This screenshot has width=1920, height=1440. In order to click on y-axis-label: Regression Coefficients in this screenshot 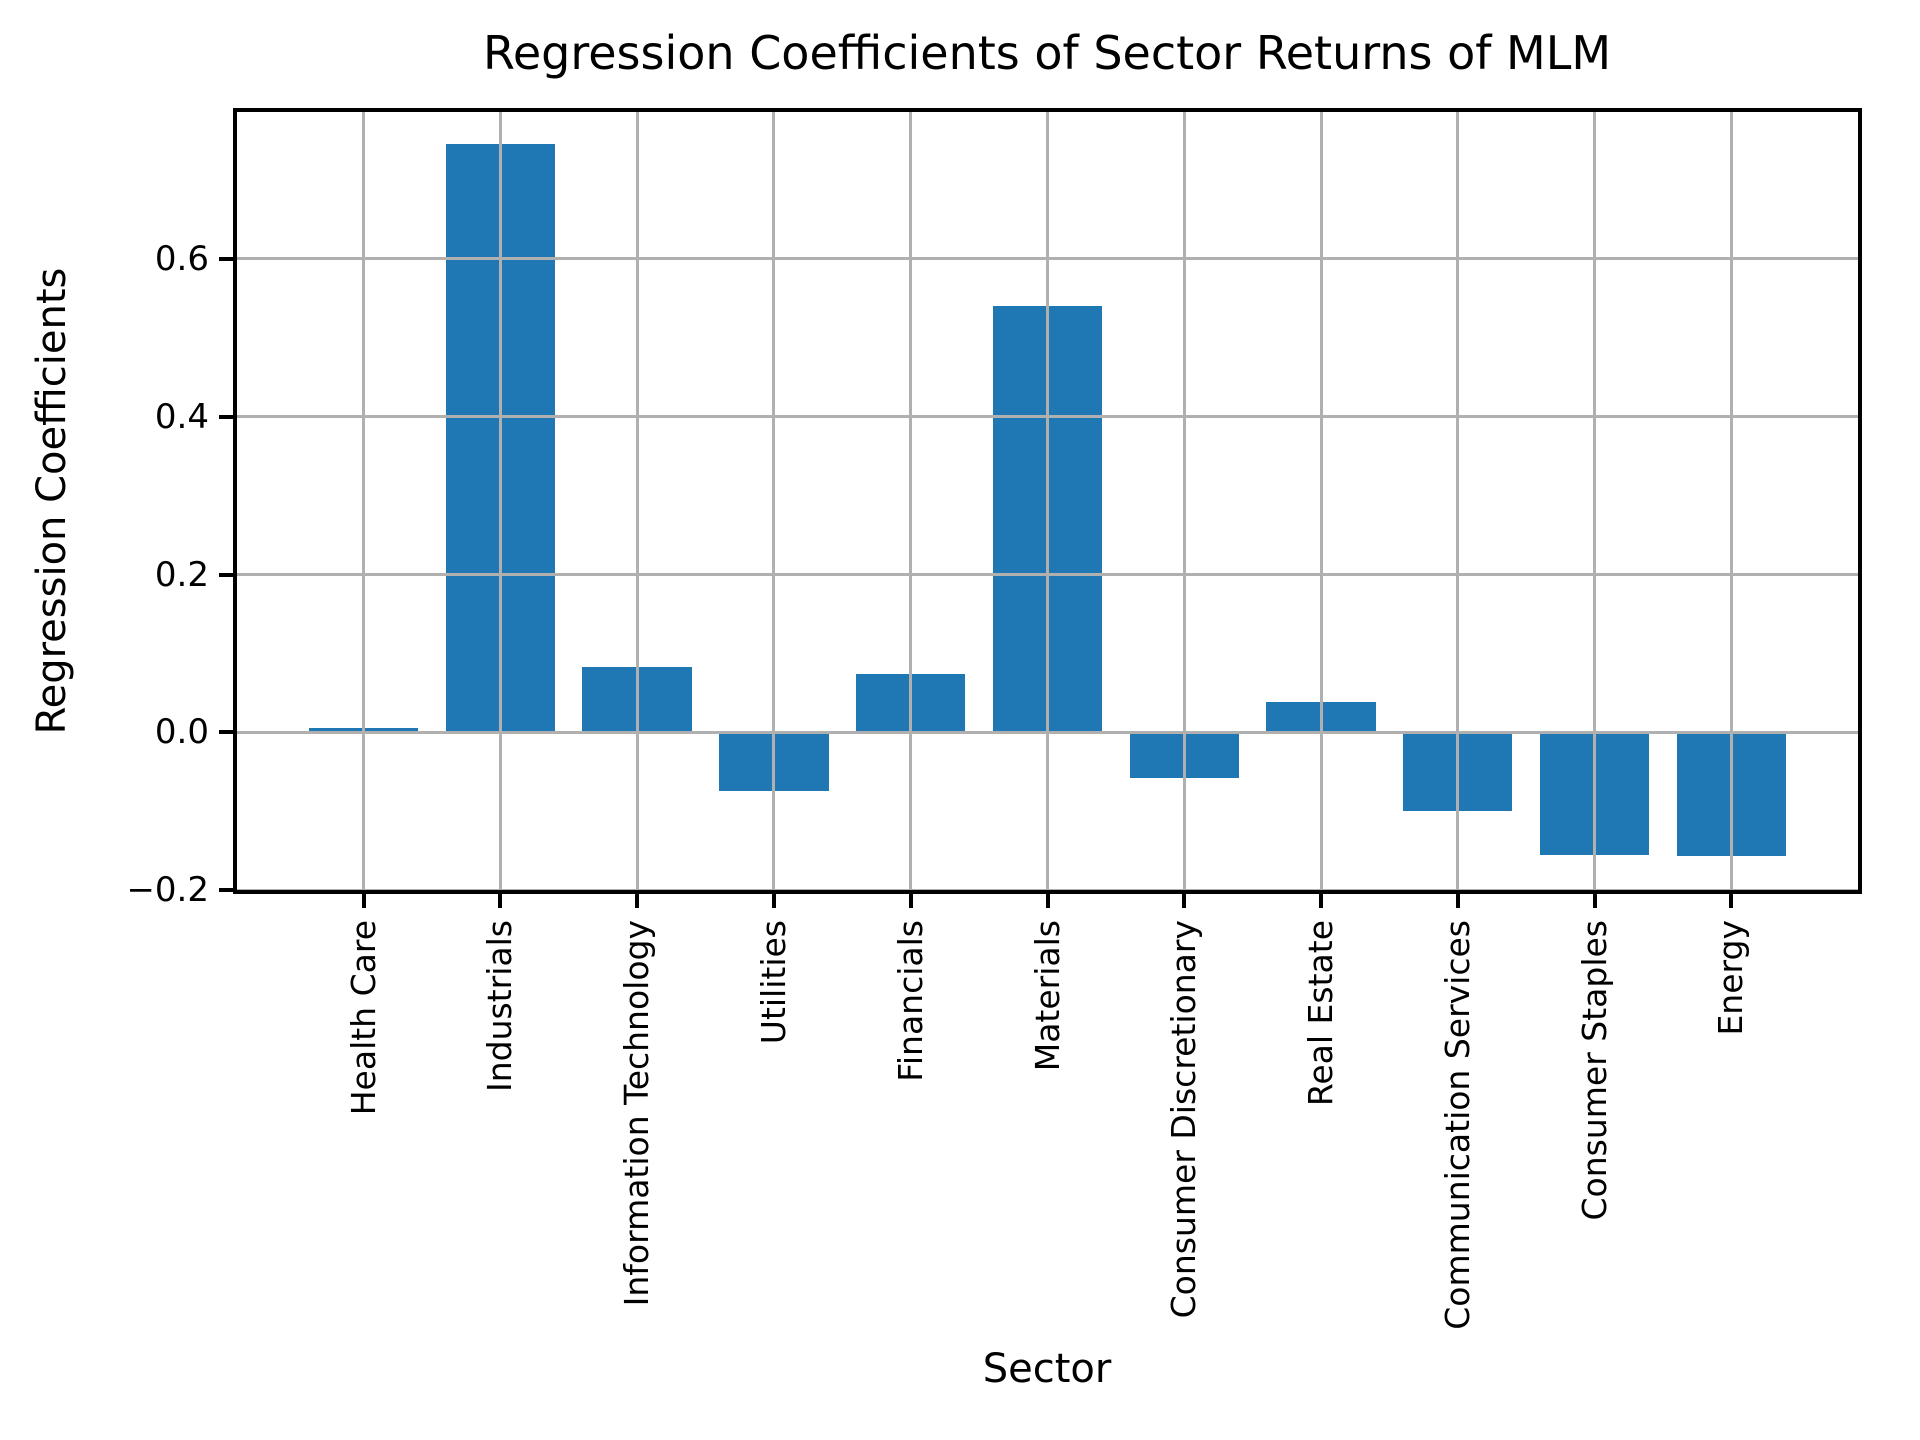, I will do `click(52, 501)`.